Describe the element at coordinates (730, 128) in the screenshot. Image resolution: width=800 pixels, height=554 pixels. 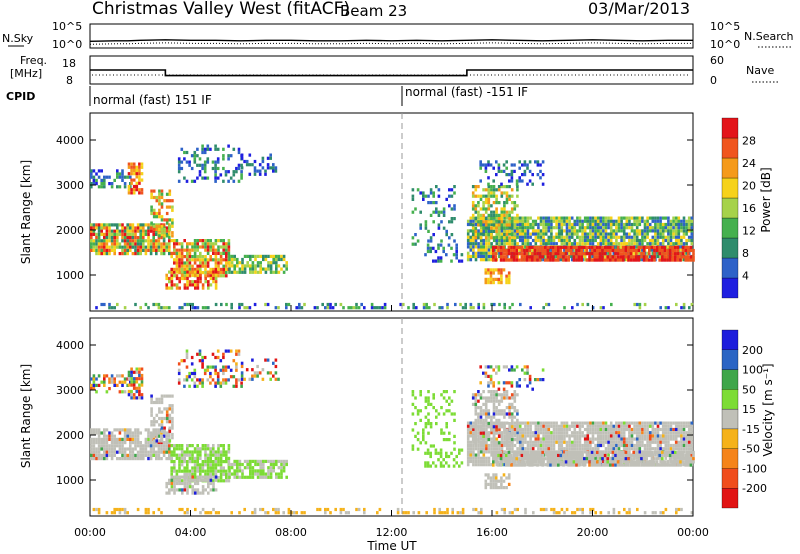
I see `colorbar-swatch` at that location.